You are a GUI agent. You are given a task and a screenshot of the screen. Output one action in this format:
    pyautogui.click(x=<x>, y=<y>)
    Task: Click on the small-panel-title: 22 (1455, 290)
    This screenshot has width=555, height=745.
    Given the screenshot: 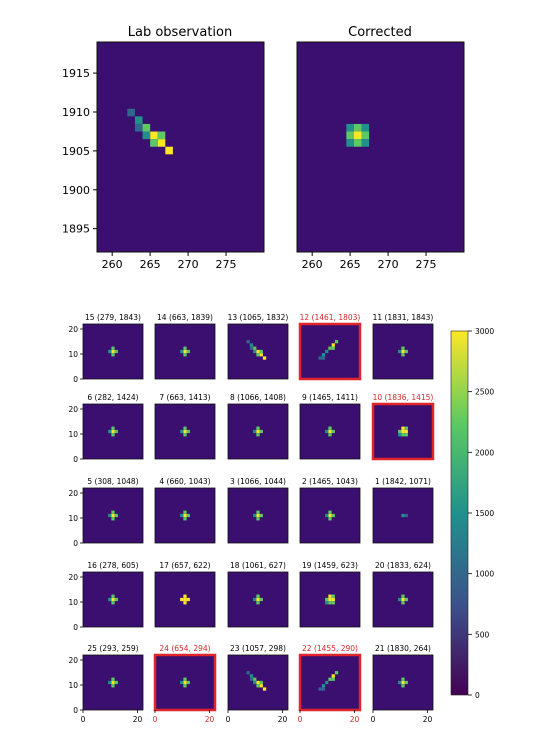 What is the action you would take?
    pyautogui.click(x=330, y=648)
    